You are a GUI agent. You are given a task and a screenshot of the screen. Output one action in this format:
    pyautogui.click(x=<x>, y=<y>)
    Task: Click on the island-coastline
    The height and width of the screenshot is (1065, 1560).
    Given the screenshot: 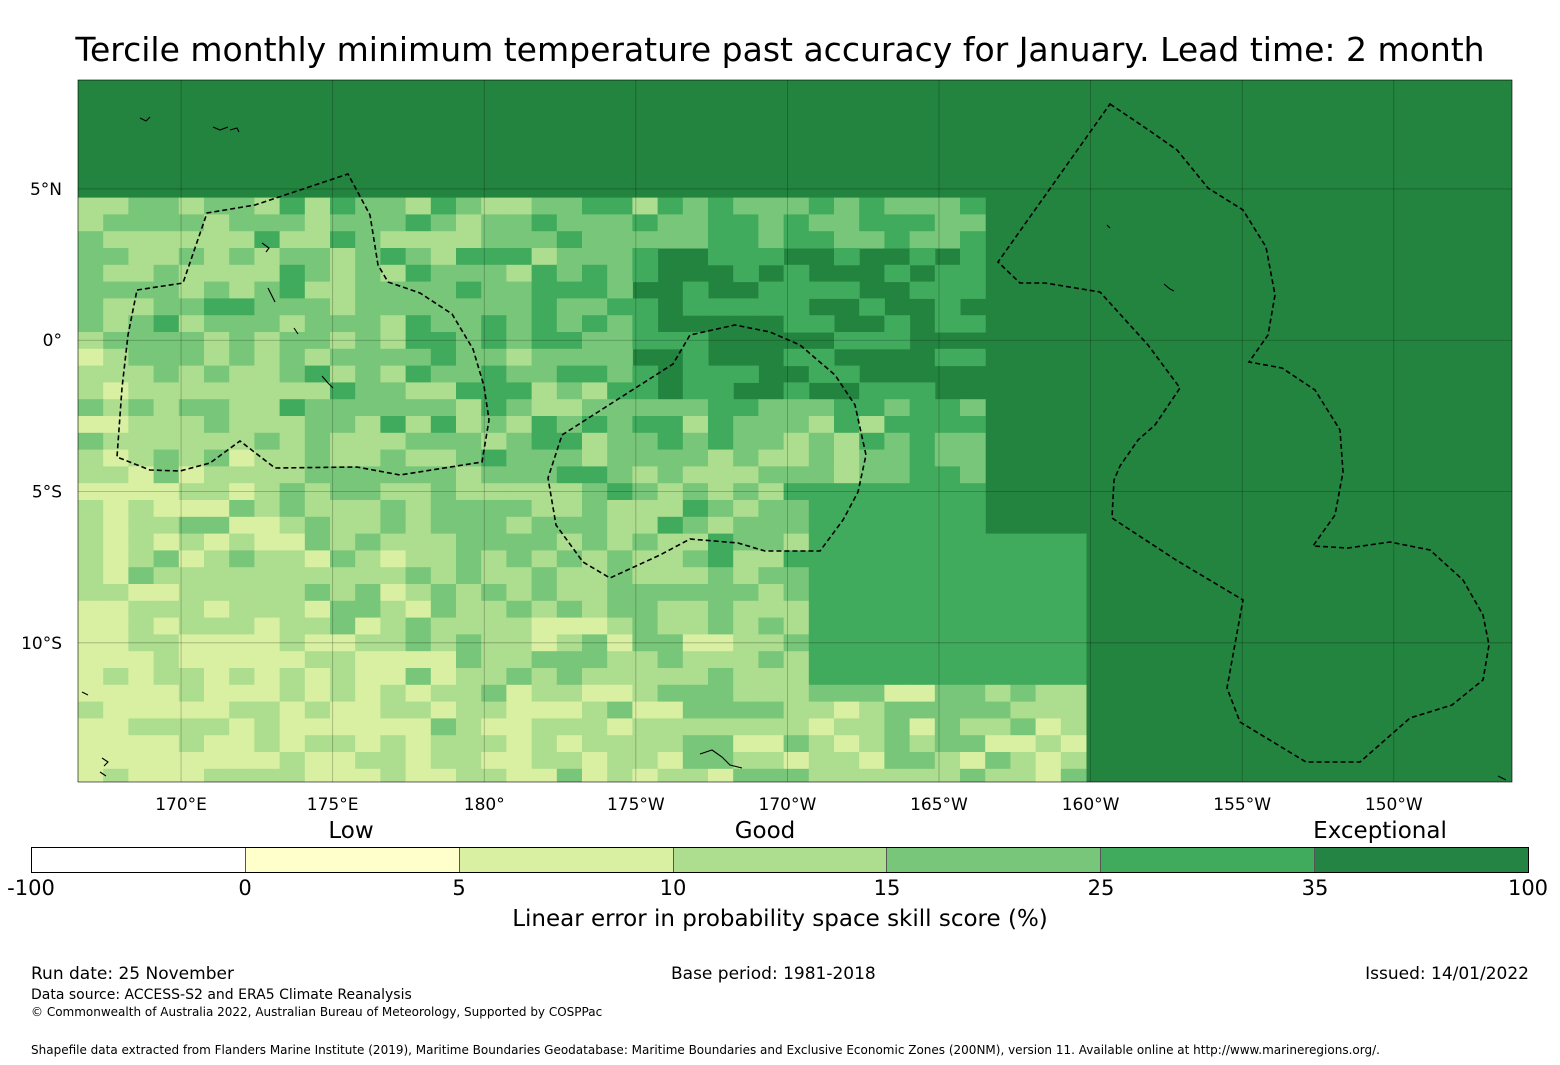 What is the action you would take?
    pyautogui.click(x=105, y=762)
    